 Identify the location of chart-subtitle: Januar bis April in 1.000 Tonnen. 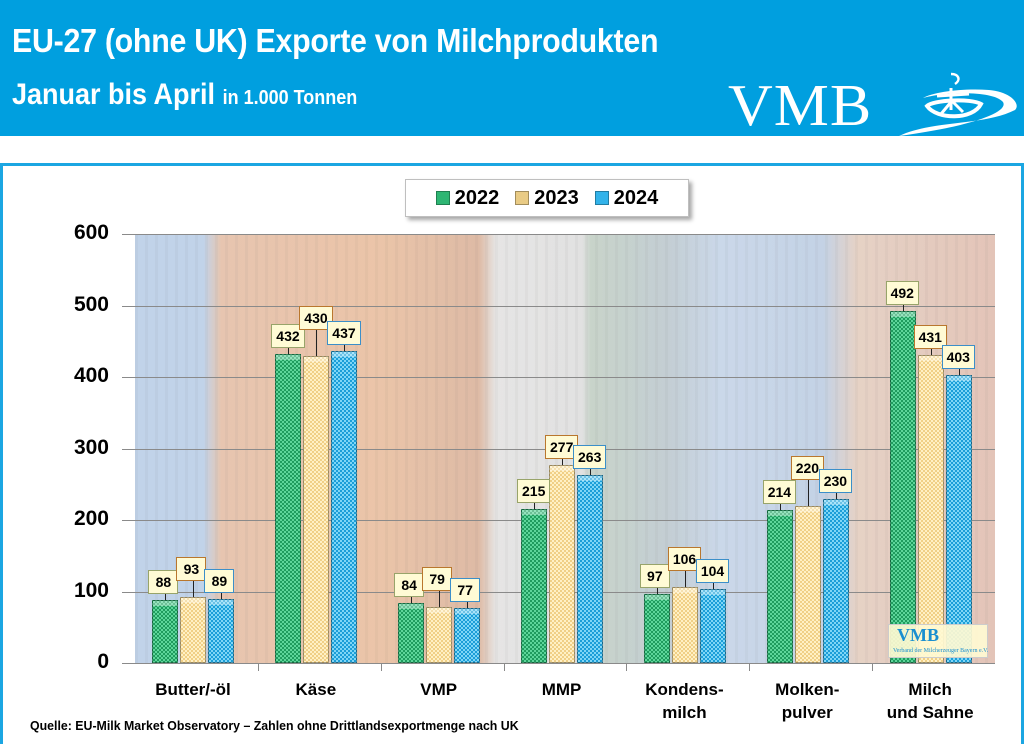
(184, 95).